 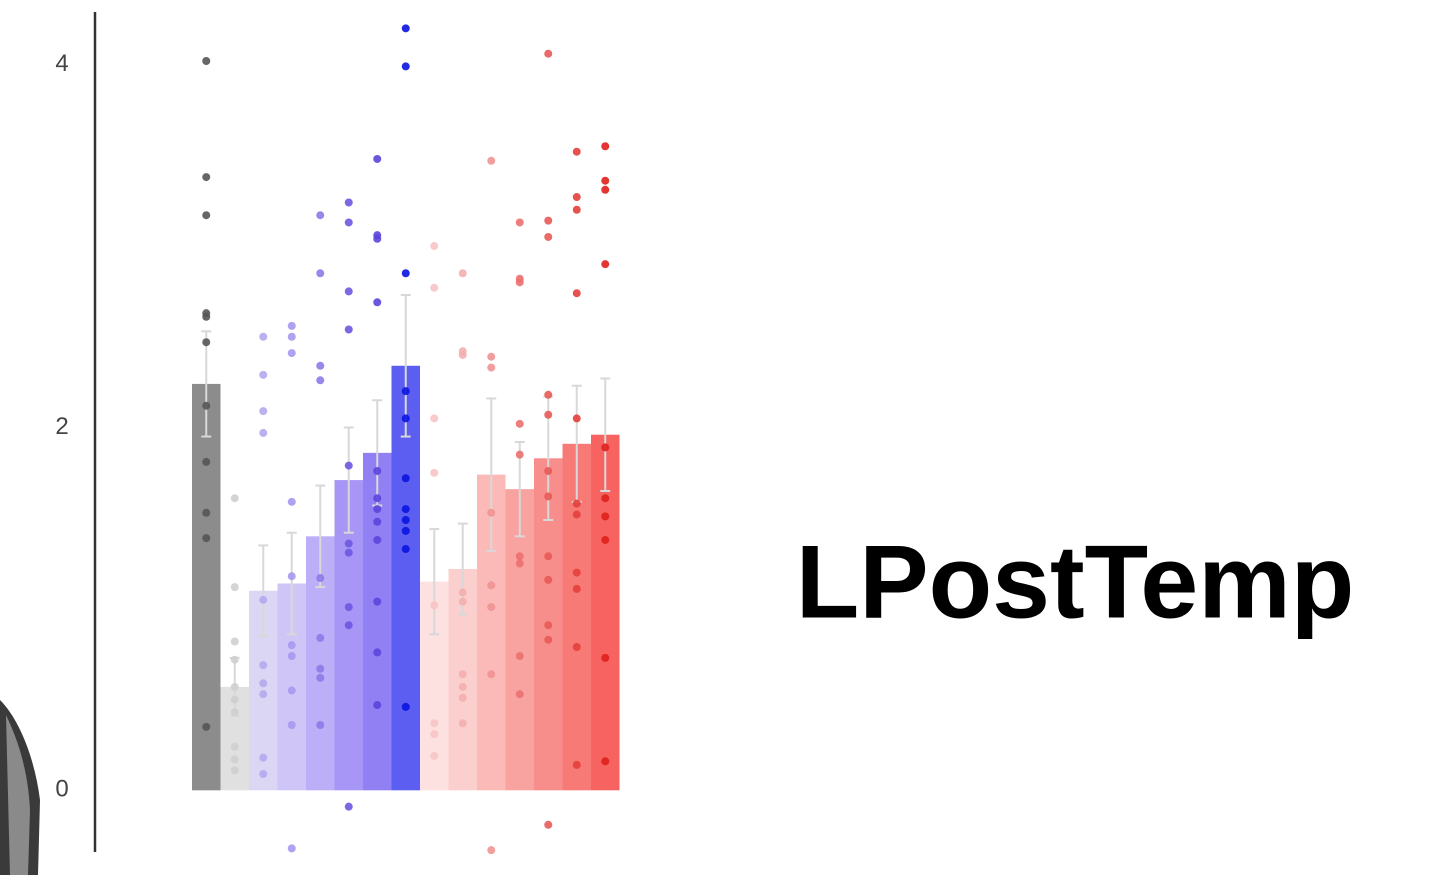 I want to click on y-tick-label: 0, so click(x=61, y=789).